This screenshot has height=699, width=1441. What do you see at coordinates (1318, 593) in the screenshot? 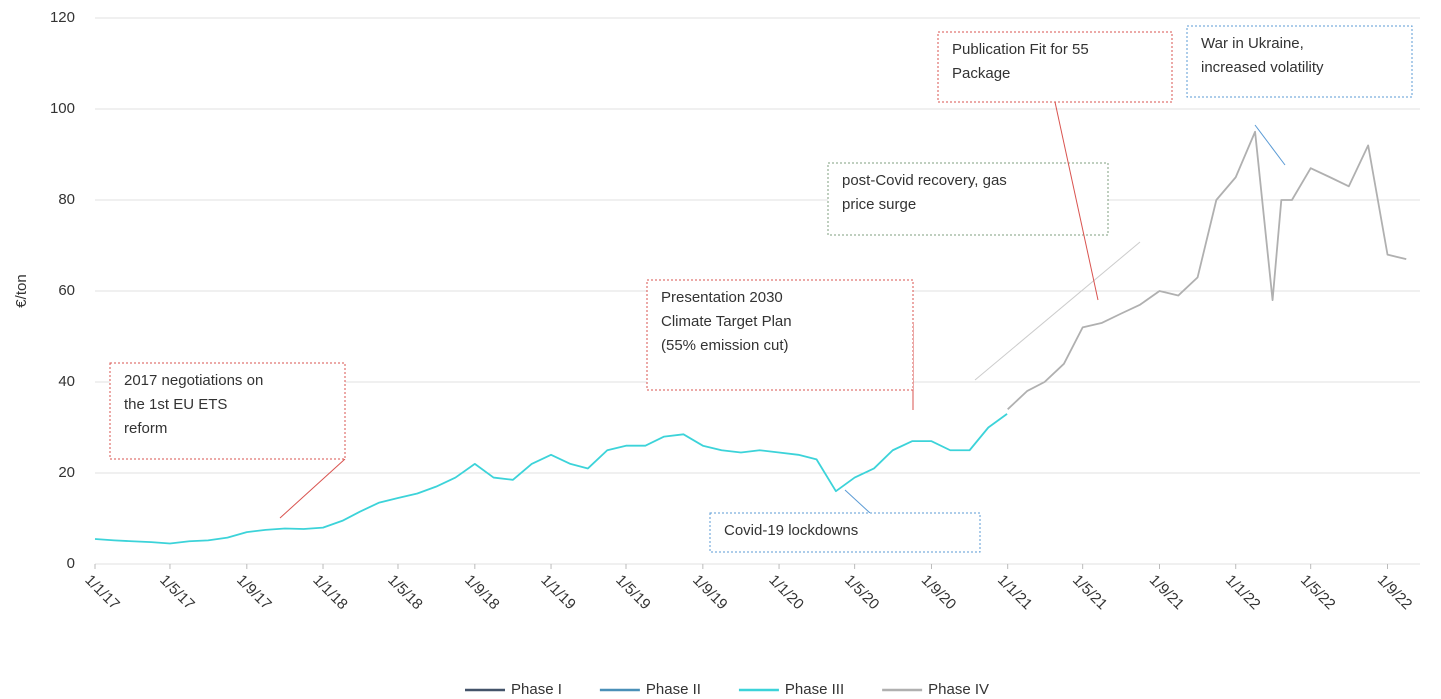
I see `x-tick-label: 1/5/22` at bounding box center [1318, 593].